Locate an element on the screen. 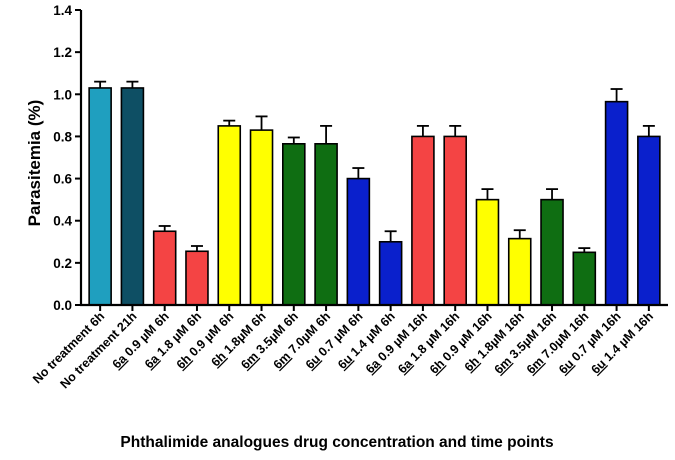 This screenshot has height=460, width=675. y-axis: 0.0 0.2 0.4 0.6 0.8 1.0 1.2 1.4 is located at coordinates (68, 158).